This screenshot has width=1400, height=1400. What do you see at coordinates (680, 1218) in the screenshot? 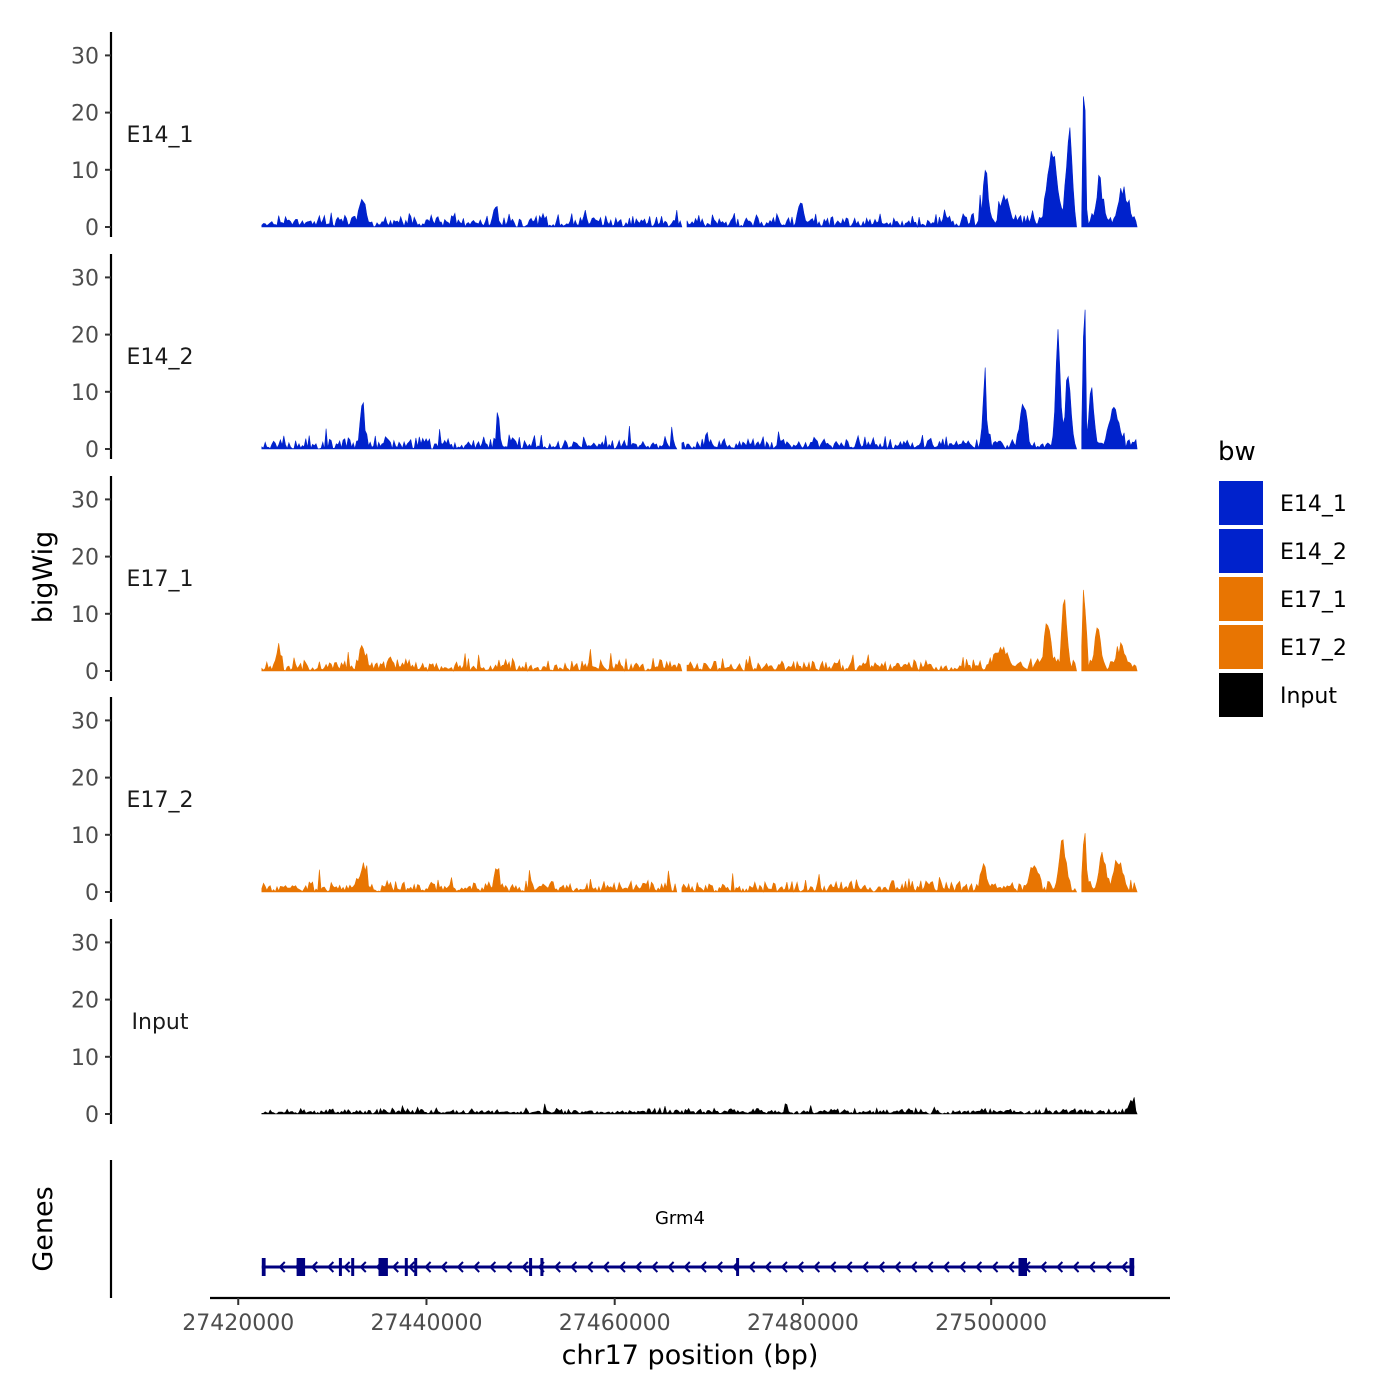
I see `gene-name-label: Grm4` at bounding box center [680, 1218].